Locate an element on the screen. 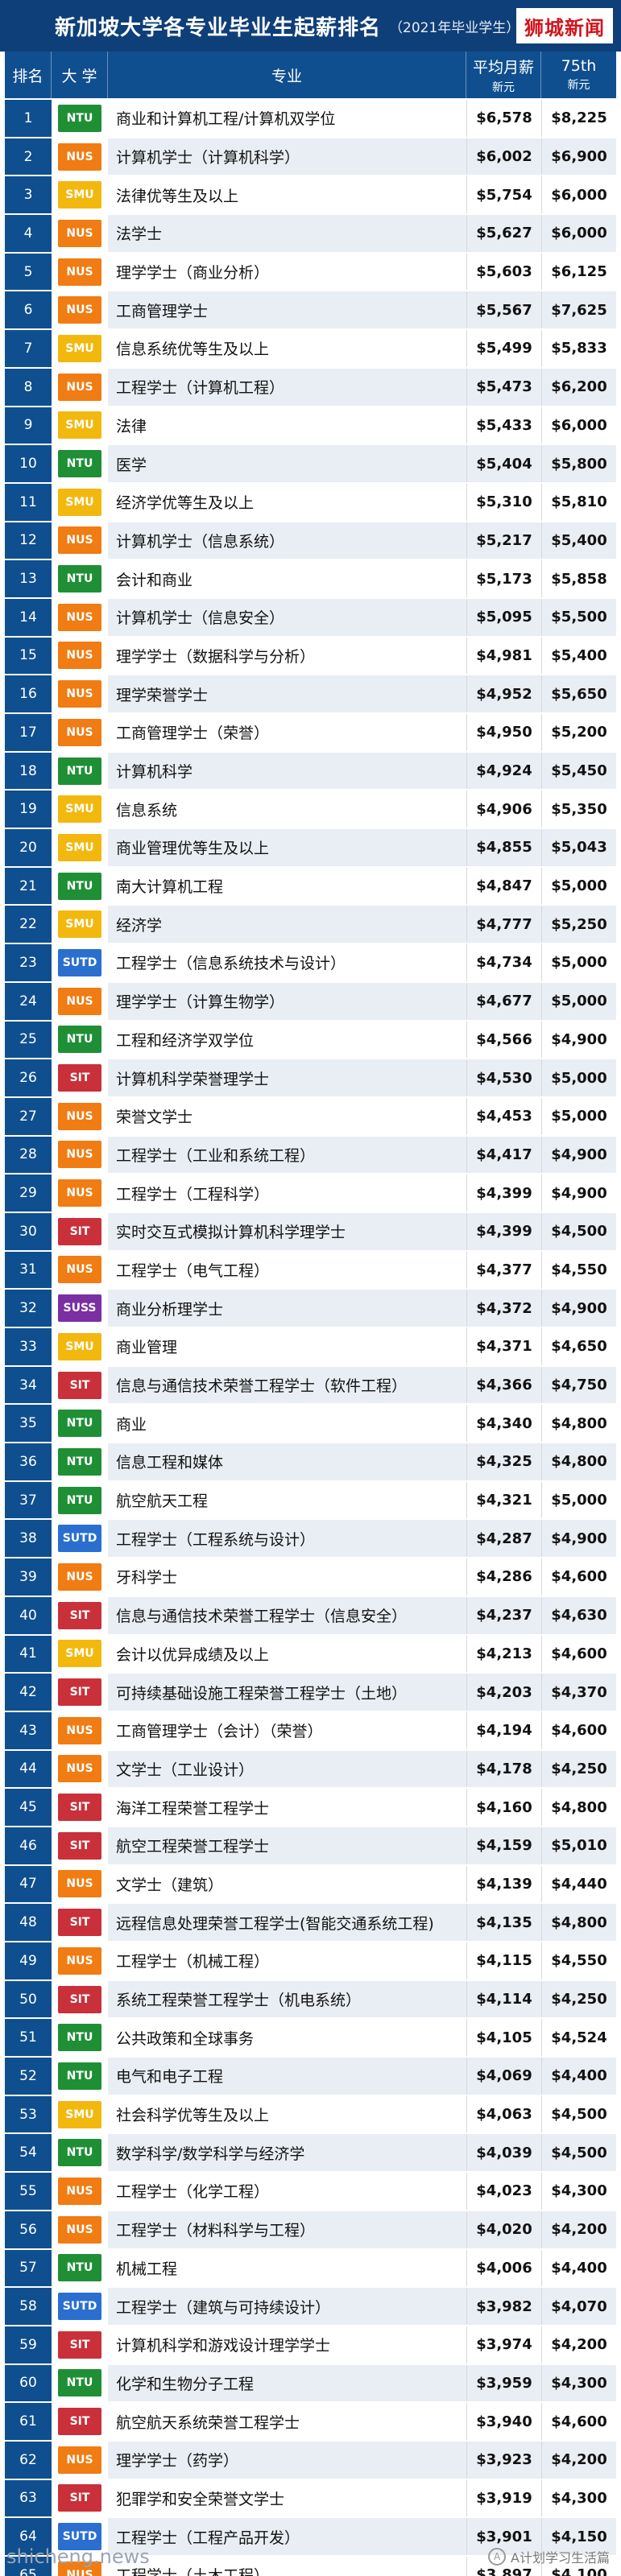  major-cell: 航空航天工程 is located at coordinates (287, 1500).